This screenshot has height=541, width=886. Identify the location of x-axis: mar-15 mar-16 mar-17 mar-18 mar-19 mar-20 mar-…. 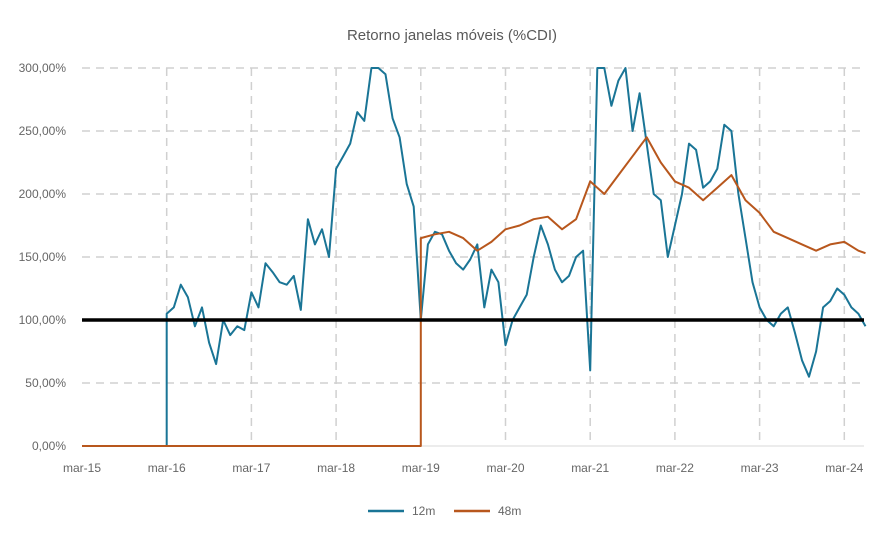
(463, 468).